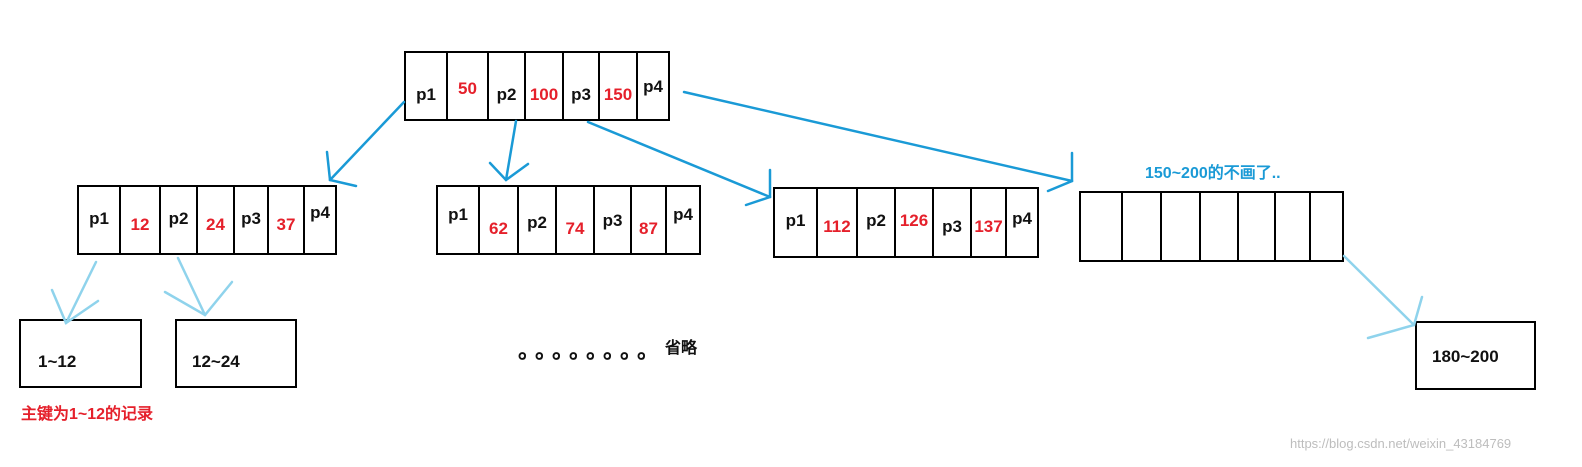 The height and width of the screenshot is (467, 1582). What do you see at coordinates (80, 353) in the screenshot?
I see `leaf-node-1: 1~12` at bounding box center [80, 353].